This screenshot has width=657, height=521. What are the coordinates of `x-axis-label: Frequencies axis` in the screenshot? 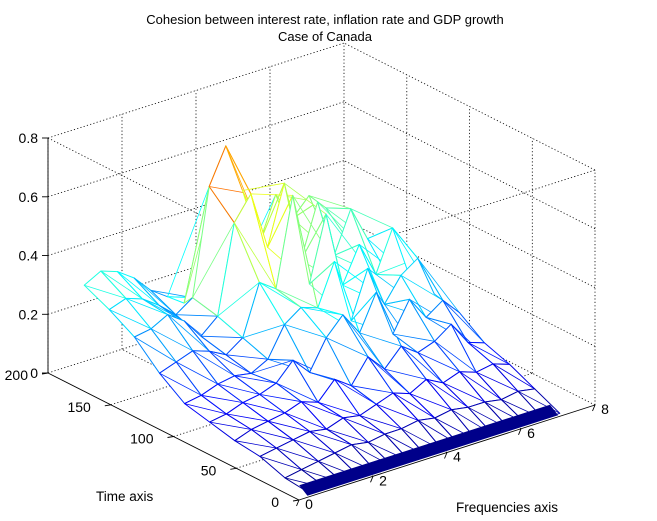 It's located at (507, 507).